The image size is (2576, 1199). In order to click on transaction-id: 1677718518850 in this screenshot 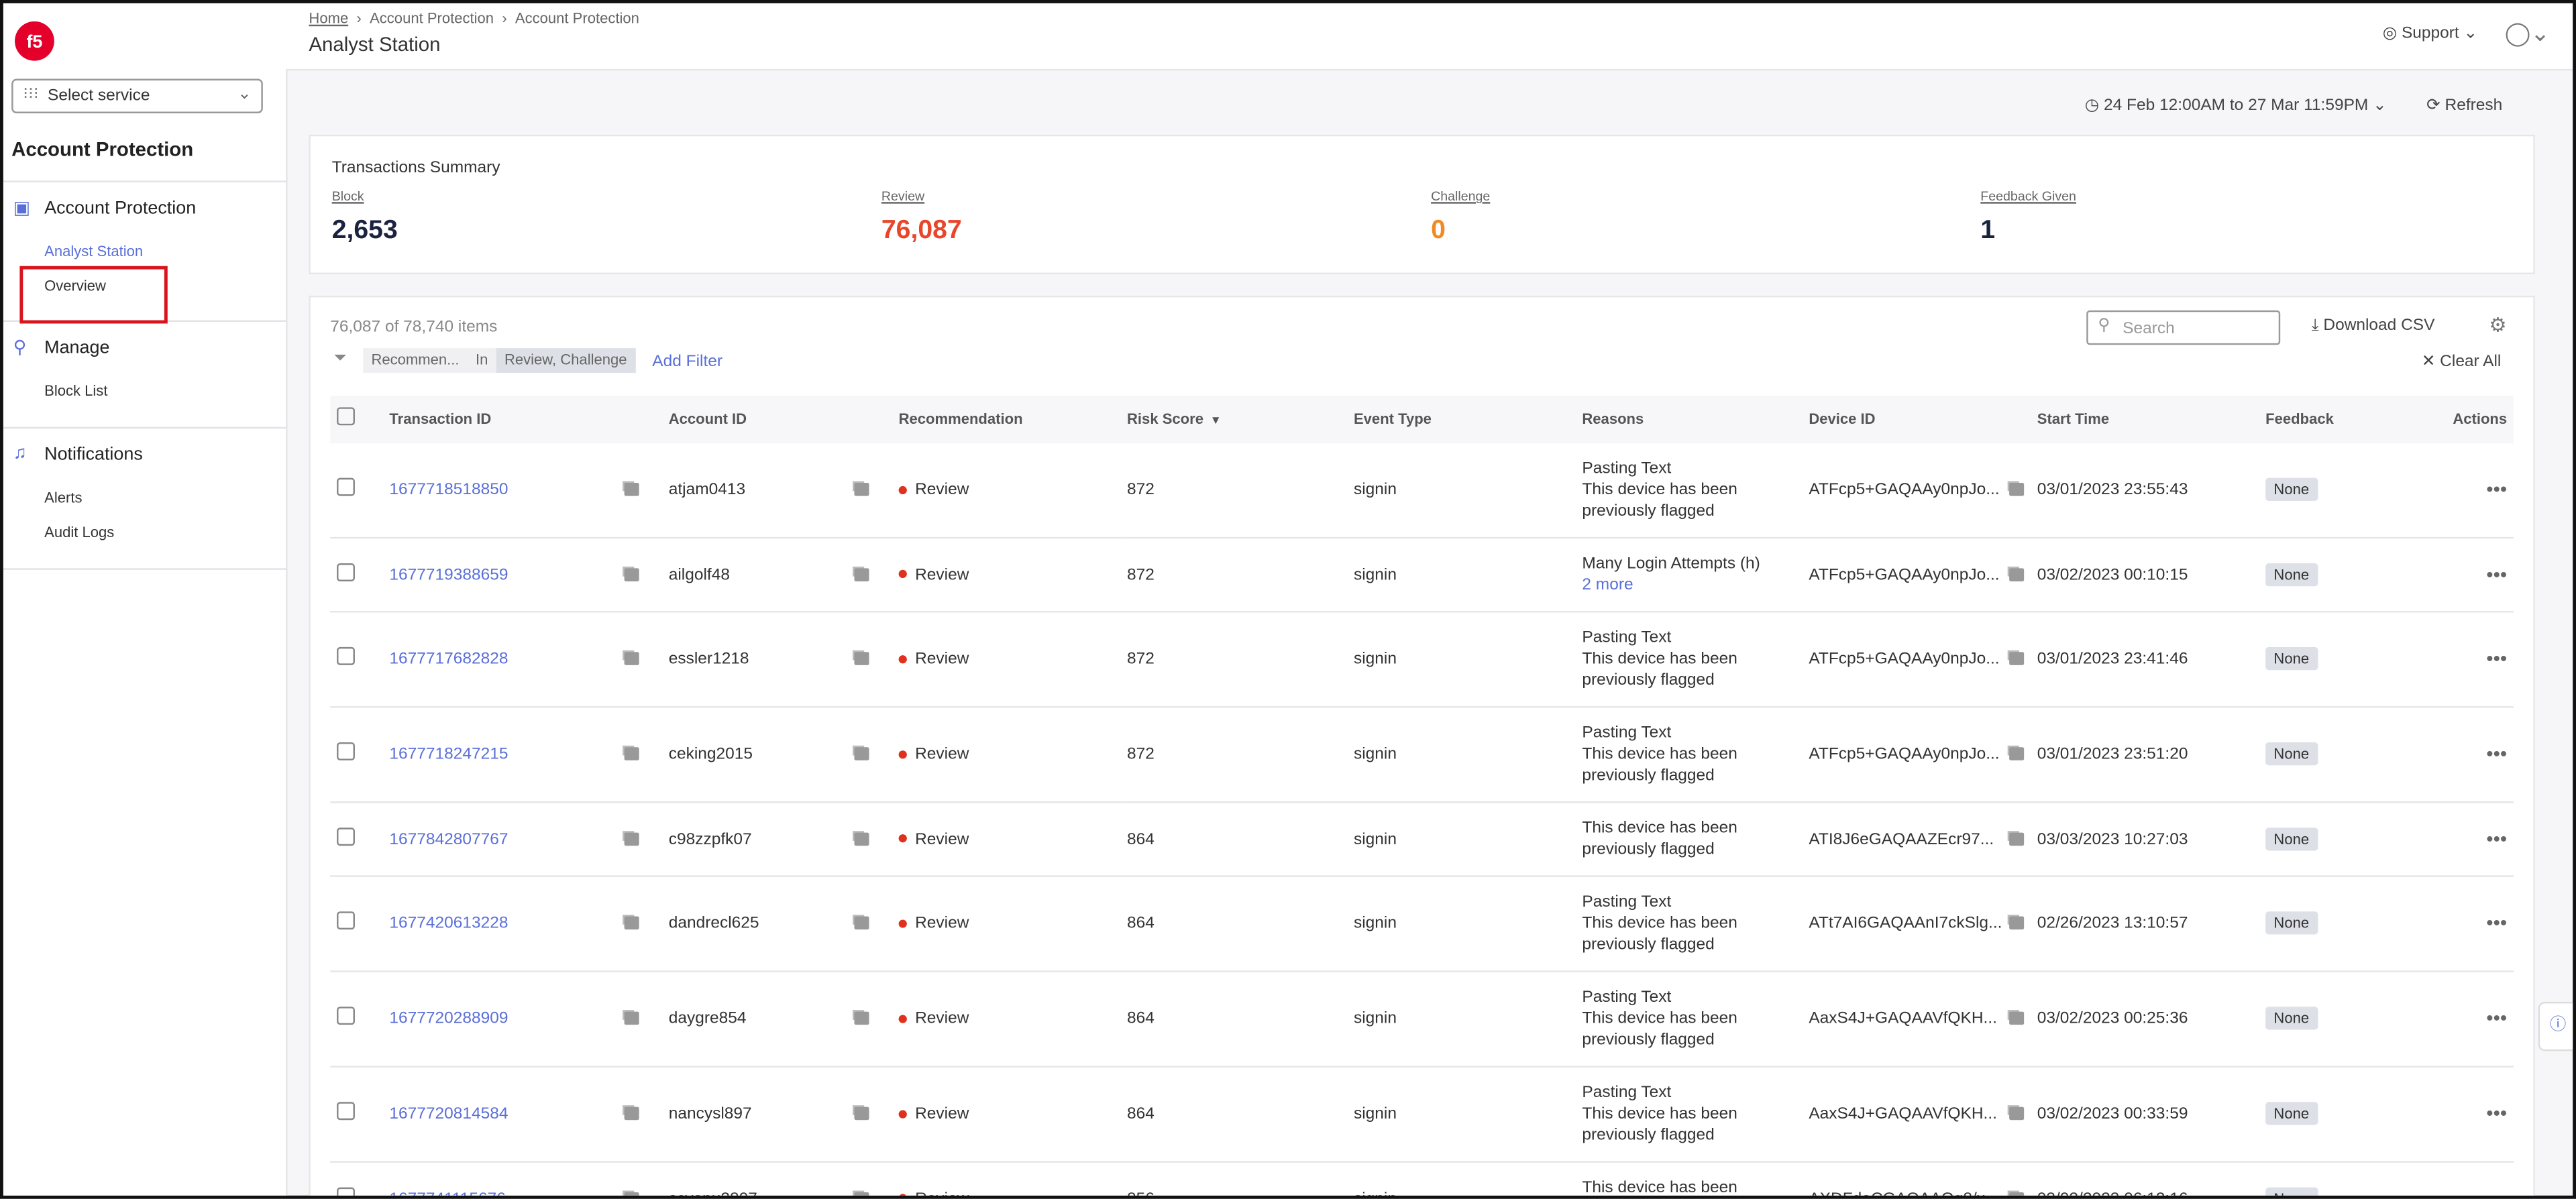, I will do `click(448, 491)`.